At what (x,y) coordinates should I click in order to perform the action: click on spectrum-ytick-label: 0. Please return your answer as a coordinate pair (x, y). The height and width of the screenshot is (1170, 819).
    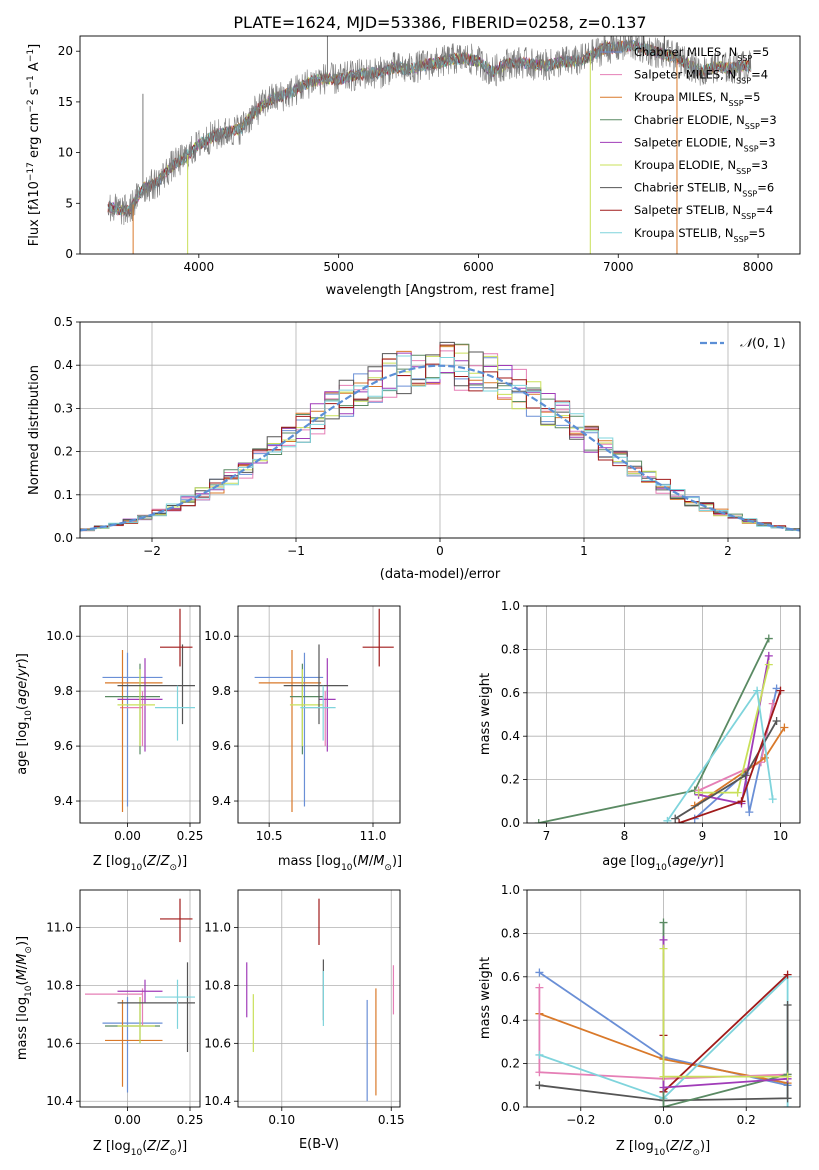
    Looking at the image, I should click on (69, 254).